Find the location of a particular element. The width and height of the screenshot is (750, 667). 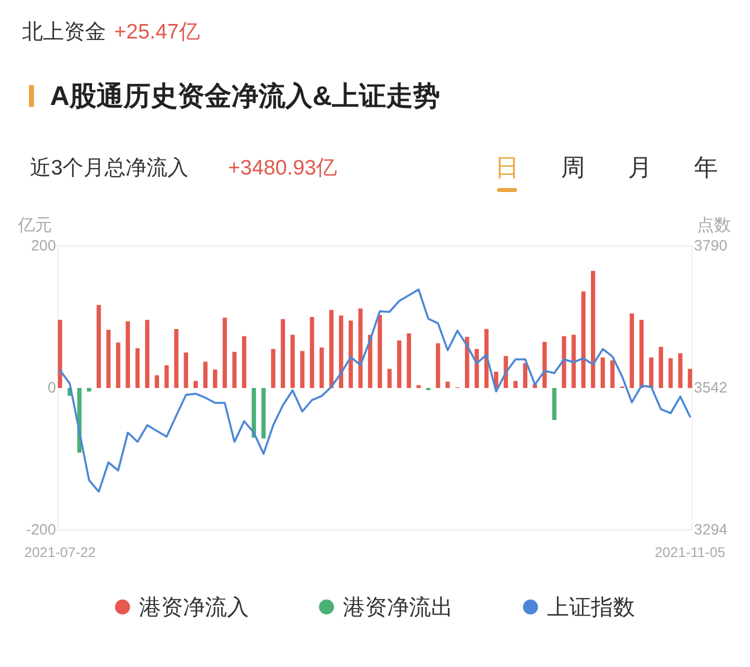

legend-label: 港资净流出 is located at coordinates (398, 607).